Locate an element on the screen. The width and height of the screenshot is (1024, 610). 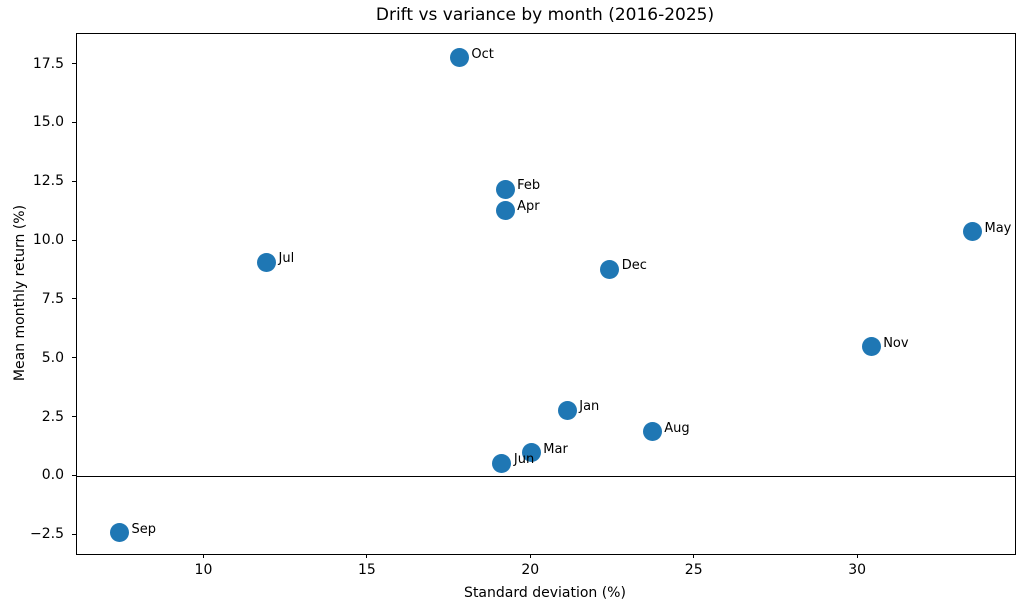
data-point-oct is located at coordinates (459, 58).